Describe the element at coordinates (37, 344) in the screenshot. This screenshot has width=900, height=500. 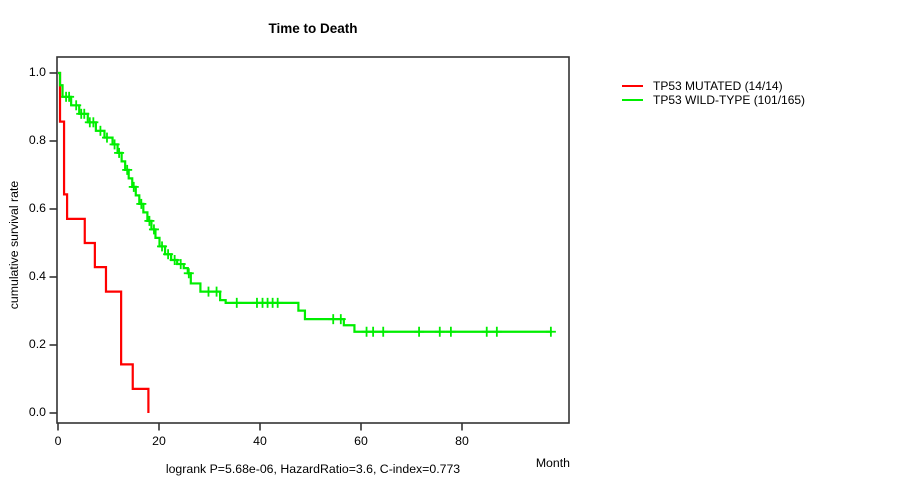
I see `y-tick-label: 0.2` at that location.